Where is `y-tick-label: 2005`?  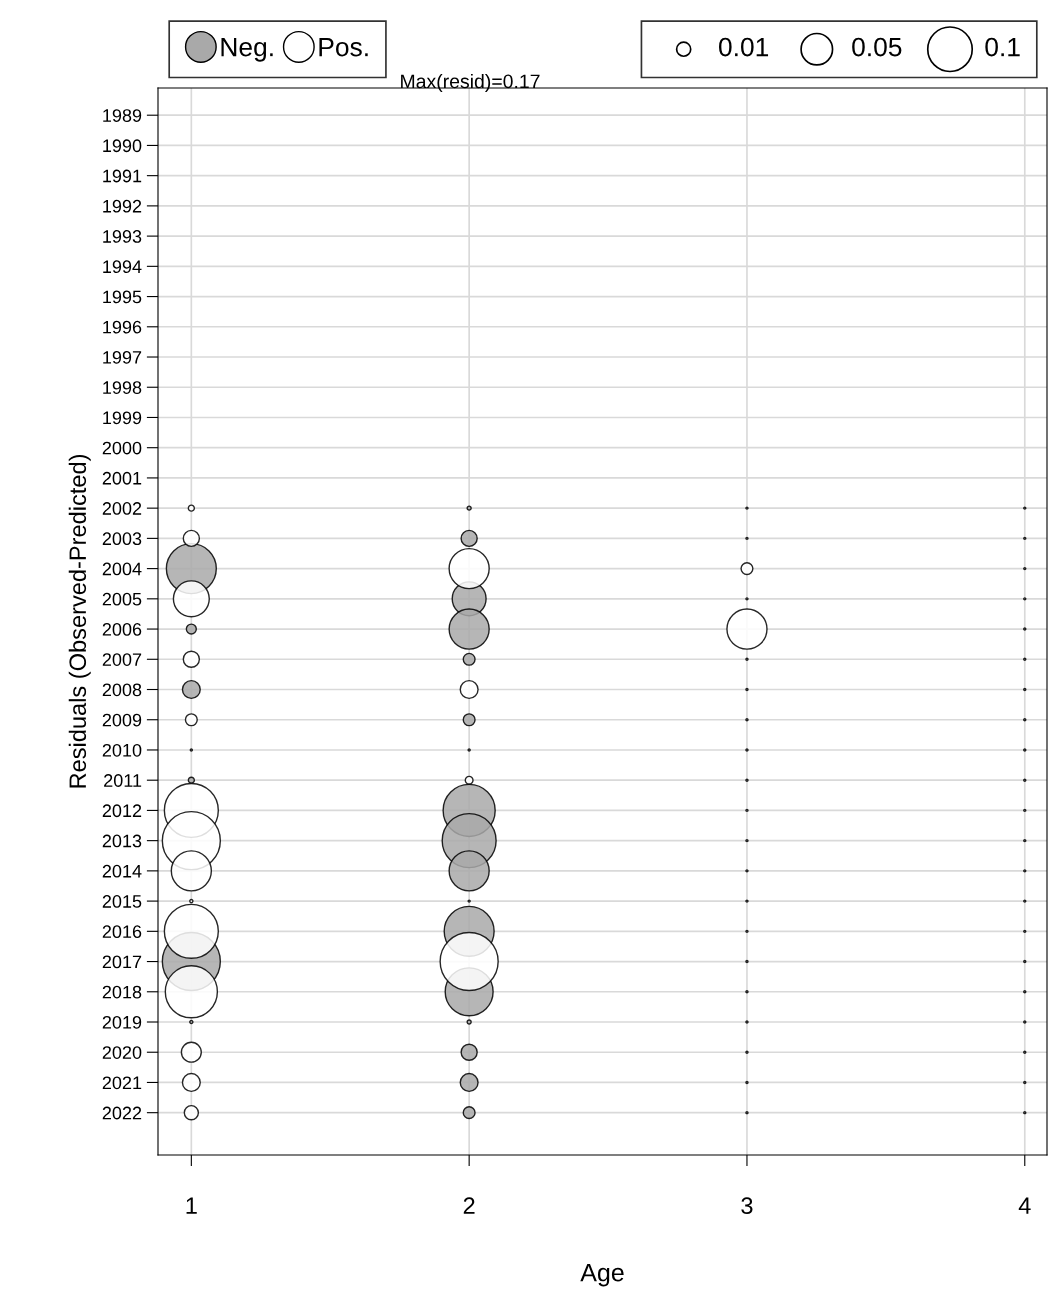 y-tick-label: 2005 is located at coordinates (122, 599).